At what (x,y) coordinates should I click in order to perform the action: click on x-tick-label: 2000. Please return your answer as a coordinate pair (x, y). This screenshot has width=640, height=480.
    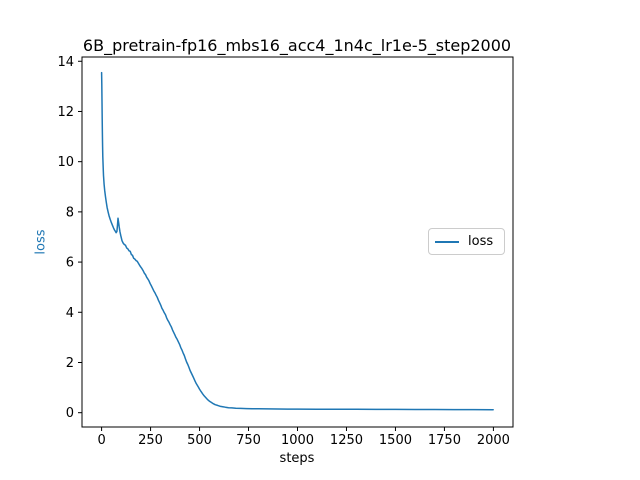
    Looking at the image, I should click on (493, 440).